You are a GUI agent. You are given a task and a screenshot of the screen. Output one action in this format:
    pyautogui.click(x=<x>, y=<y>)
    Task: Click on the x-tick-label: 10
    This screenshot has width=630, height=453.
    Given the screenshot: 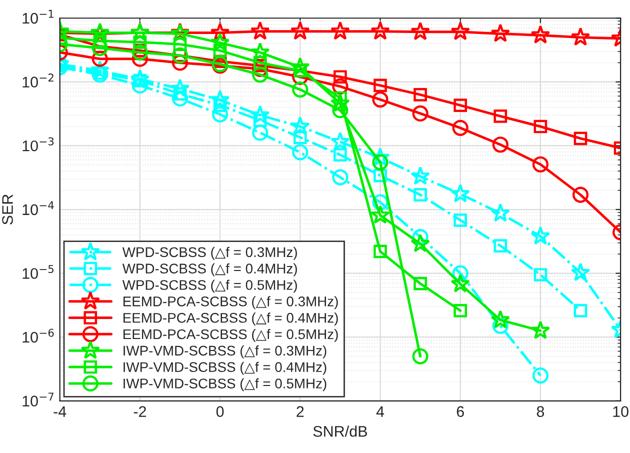 What is the action you would take?
    pyautogui.click(x=620, y=411)
    